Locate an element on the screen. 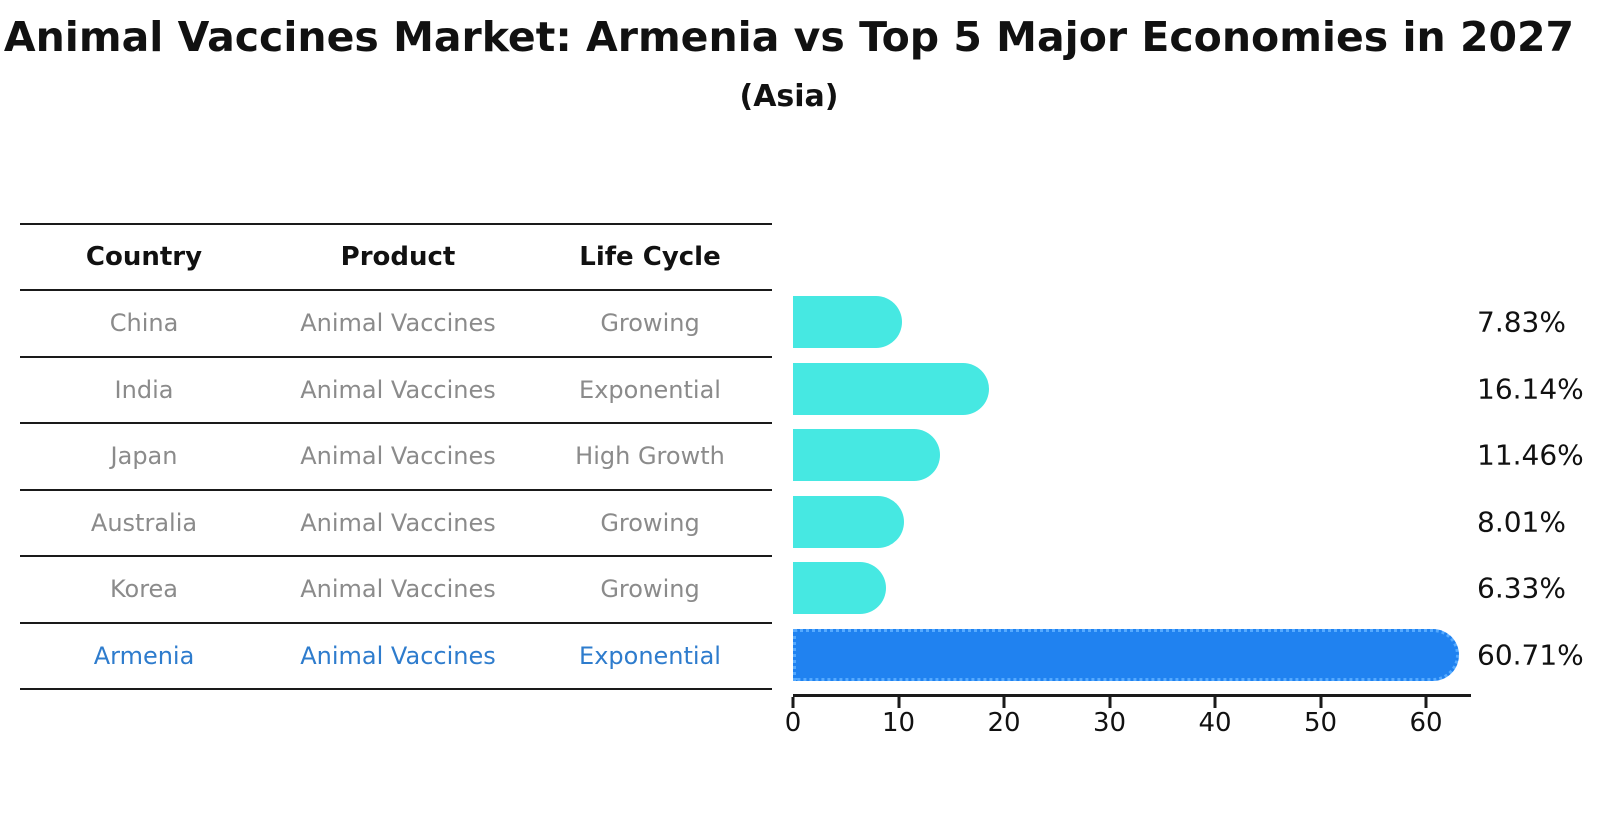 The image size is (1604, 823). bar-japan is located at coordinates (866, 455).